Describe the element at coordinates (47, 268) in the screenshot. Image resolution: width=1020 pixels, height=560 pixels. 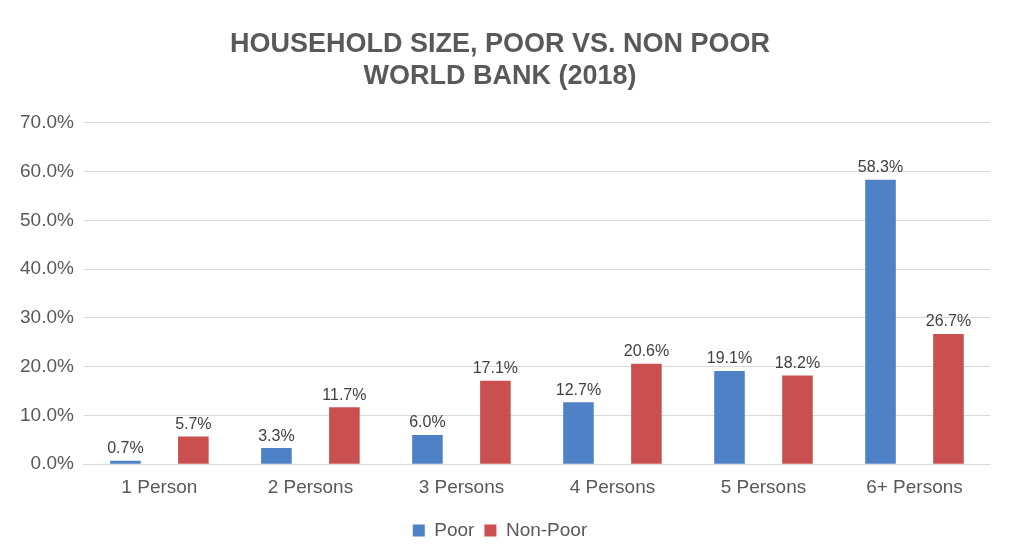
I see `y-tick-label: 40.0%` at that location.